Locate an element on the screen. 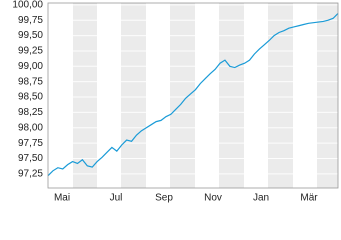  y-tick-label: 99,75 is located at coordinates (30, 20).